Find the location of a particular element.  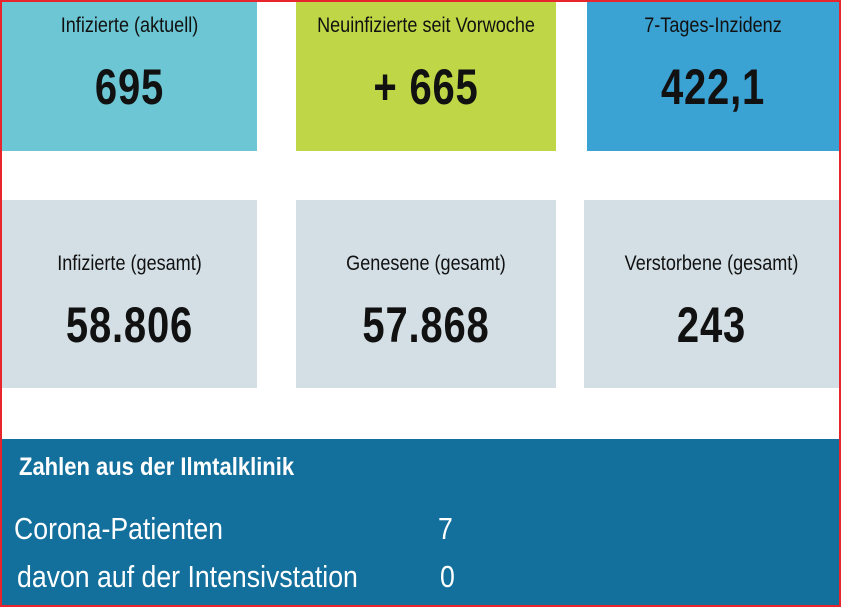

card-value: 58.806 is located at coordinates (129, 325).